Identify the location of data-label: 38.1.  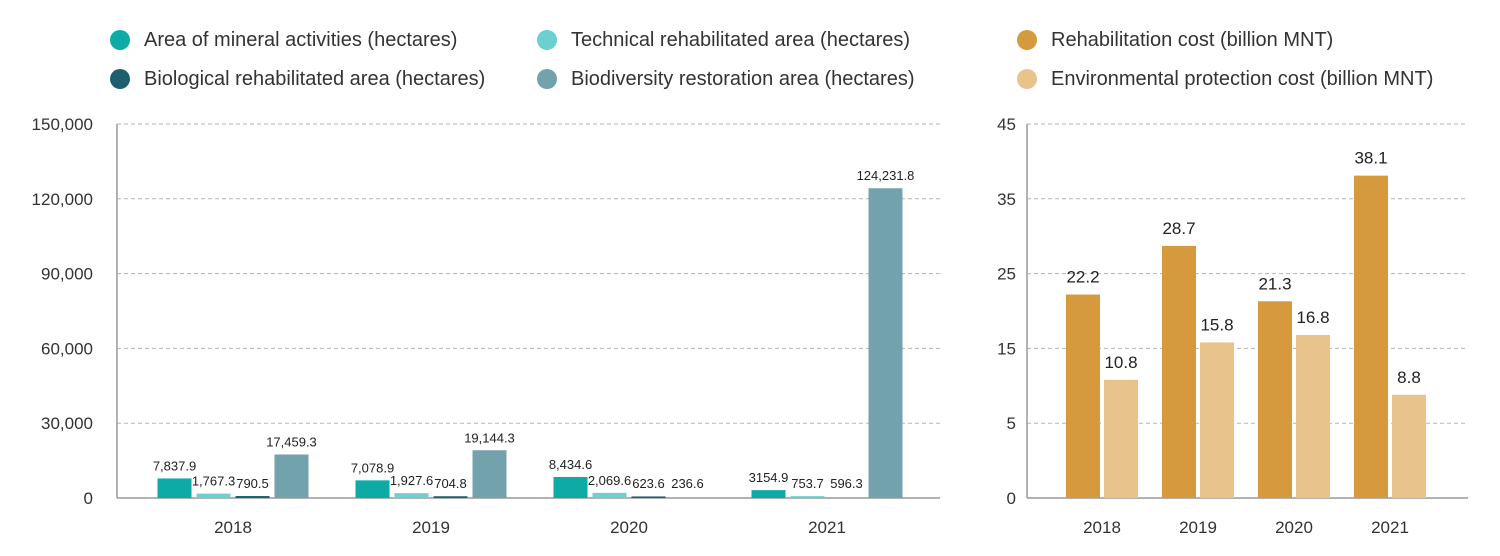
(1370, 158).